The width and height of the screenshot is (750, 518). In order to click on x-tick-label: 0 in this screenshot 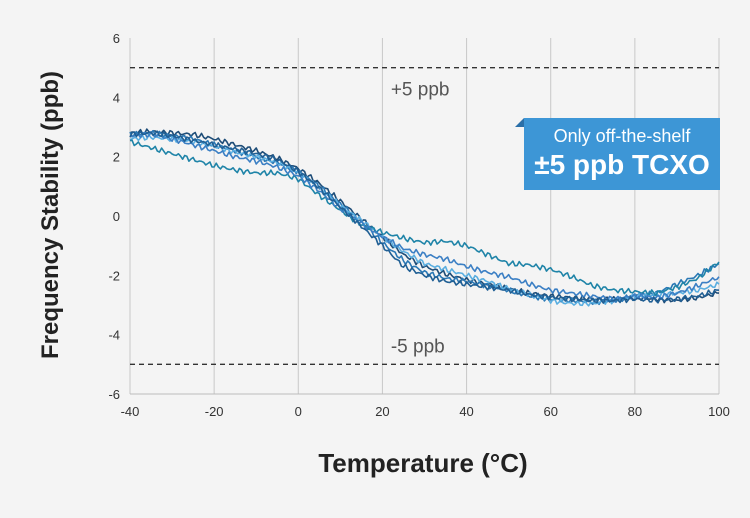, I will do `click(298, 411)`.